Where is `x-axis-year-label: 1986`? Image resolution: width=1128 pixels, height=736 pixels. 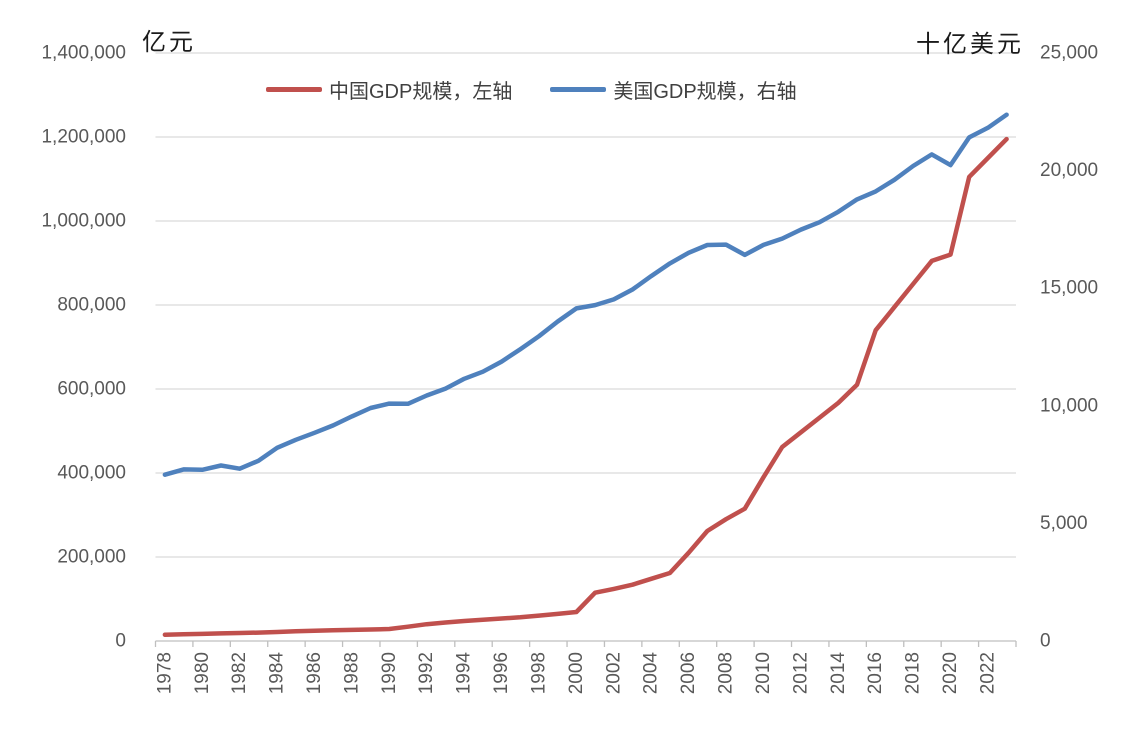 x-axis-year-label: 1986 is located at coordinates (314, 673).